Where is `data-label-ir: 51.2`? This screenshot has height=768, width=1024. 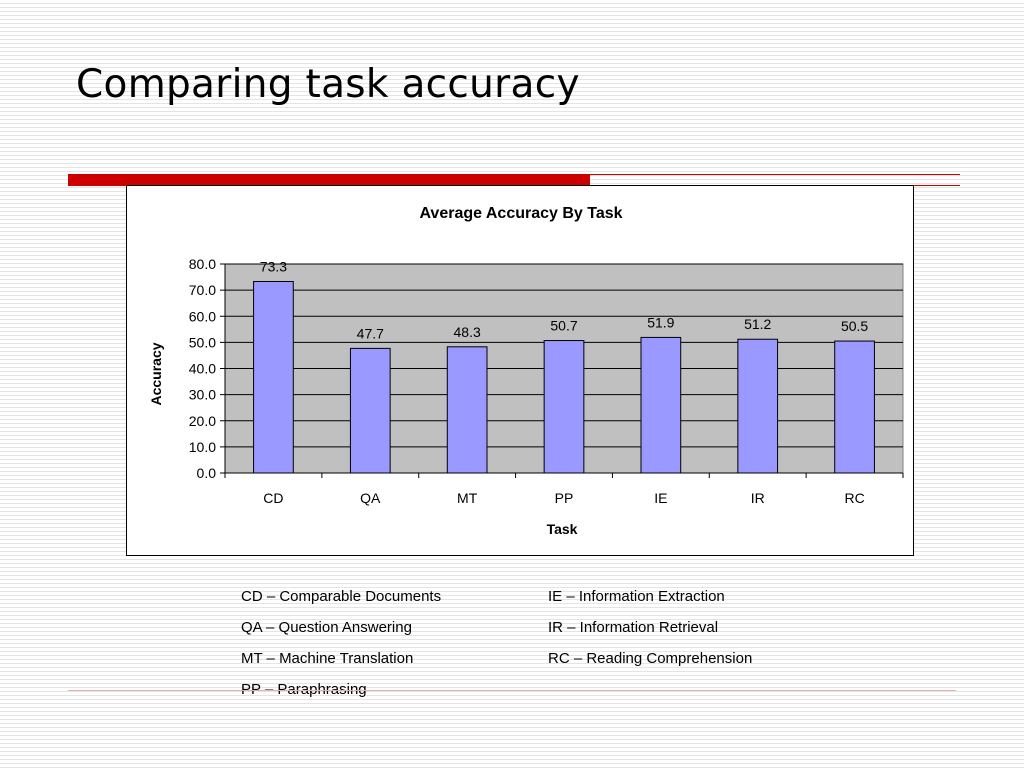
data-label-ir: 51.2 is located at coordinates (757, 324).